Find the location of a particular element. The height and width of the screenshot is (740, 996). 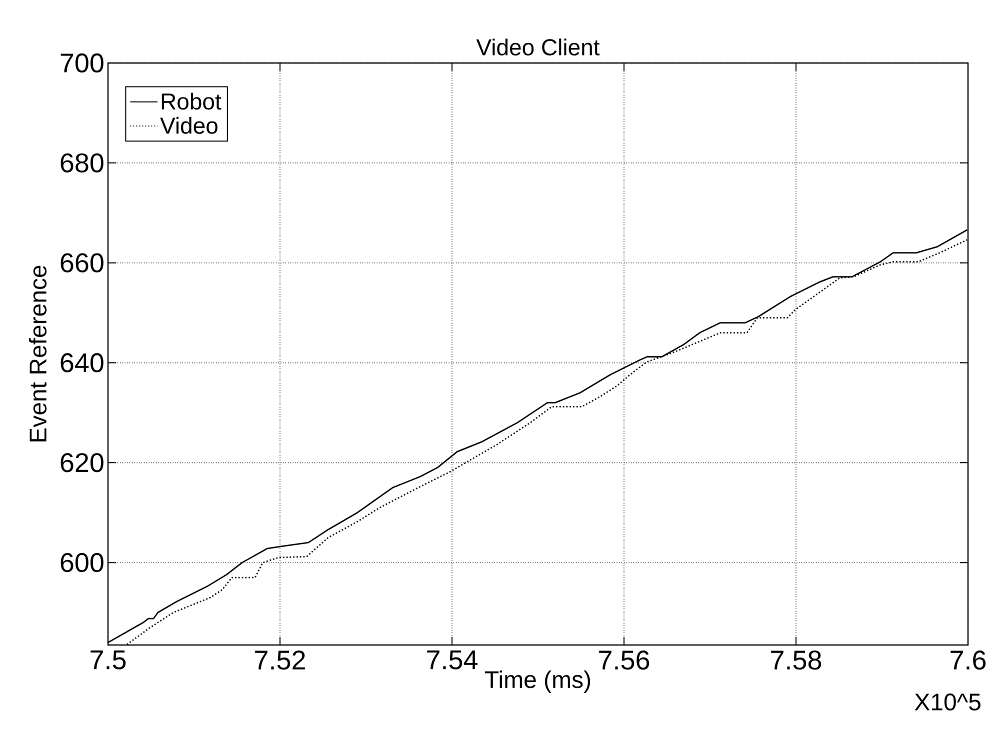

y-tick-label: 600 is located at coordinates (82, 562).